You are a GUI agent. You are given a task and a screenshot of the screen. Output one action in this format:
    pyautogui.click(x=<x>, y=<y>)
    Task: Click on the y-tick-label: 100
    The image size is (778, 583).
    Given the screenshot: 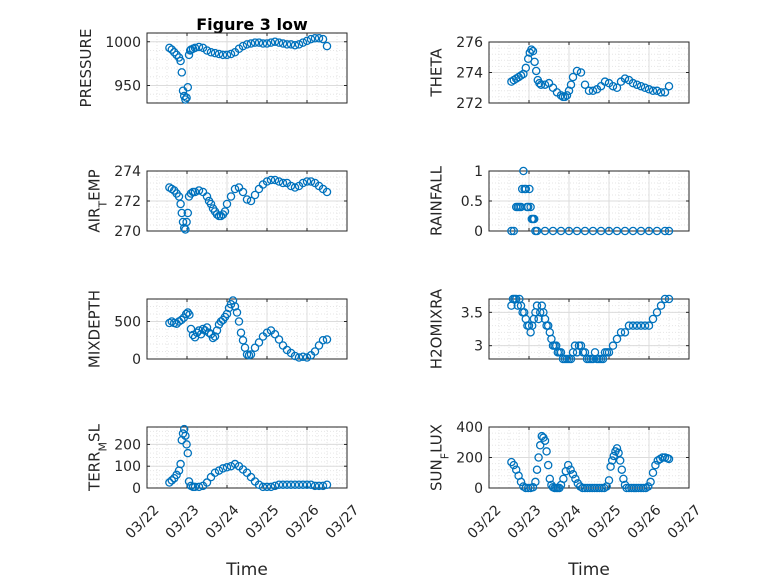 What is the action you would take?
    pyautogui.click(x=127, y=467)
    